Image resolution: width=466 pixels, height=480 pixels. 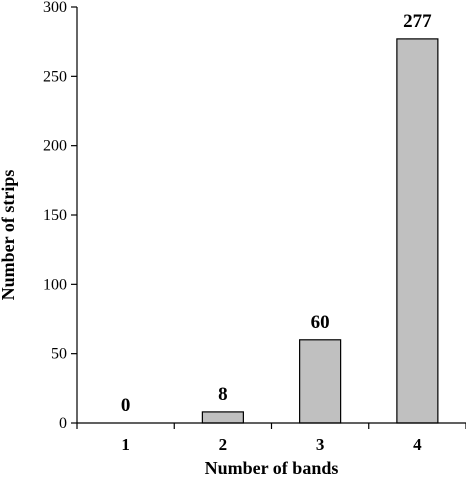 What do you see at coordinates (55, 215) in the screenshot?
I see `y-tick-label: 150` at bounding box center [55, 215].